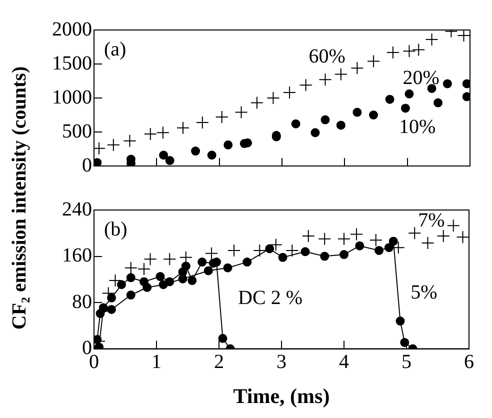  Describe the element at coordinates (407, 362) in the screenshot. I see `x-tick-label: 5` at that location.